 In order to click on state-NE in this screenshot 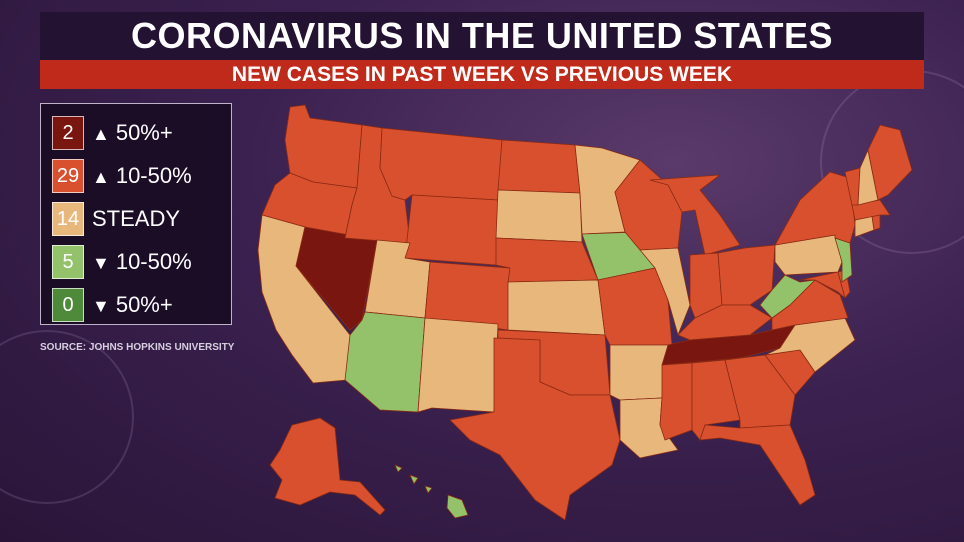, I will do `click(547, 260)`.